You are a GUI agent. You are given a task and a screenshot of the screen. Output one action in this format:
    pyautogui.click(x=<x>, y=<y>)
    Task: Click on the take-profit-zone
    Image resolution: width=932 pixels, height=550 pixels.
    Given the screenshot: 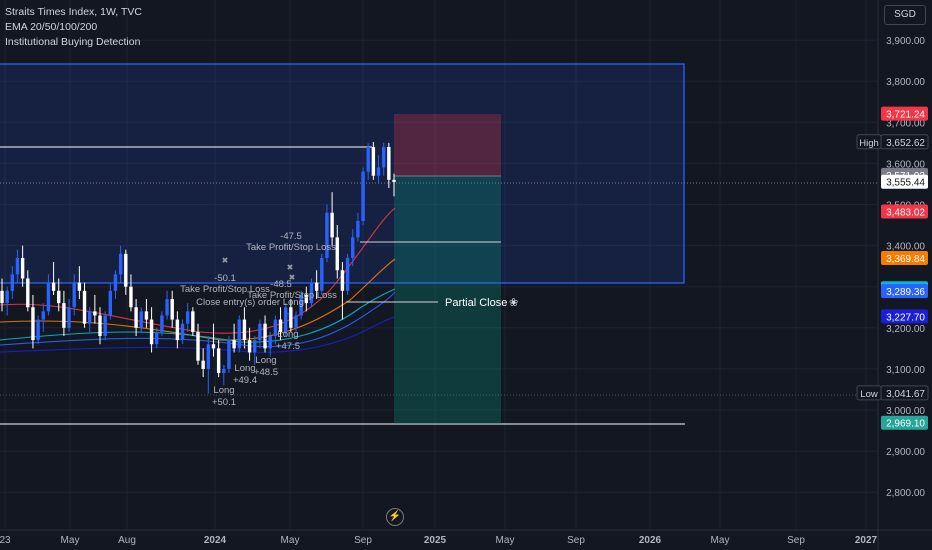 What is the action you would take?
    pyautogui.click(x=447, y=300)
    